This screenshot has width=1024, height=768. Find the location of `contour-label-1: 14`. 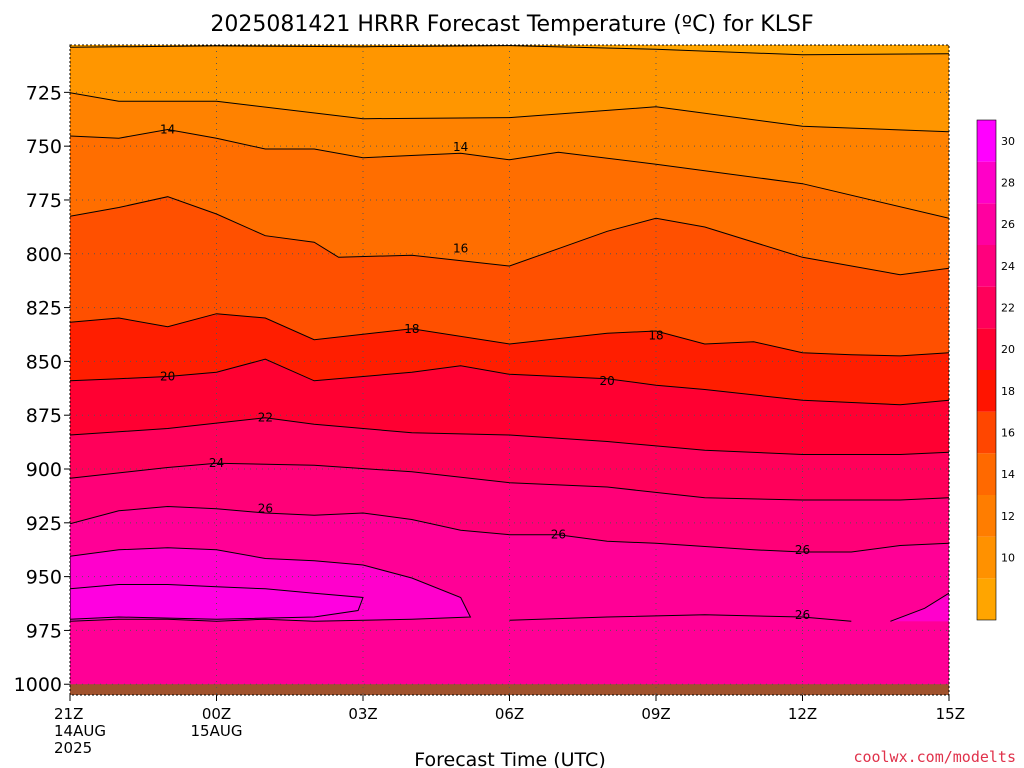

contour-label-1: 14 is located at coordinates (460, 147).